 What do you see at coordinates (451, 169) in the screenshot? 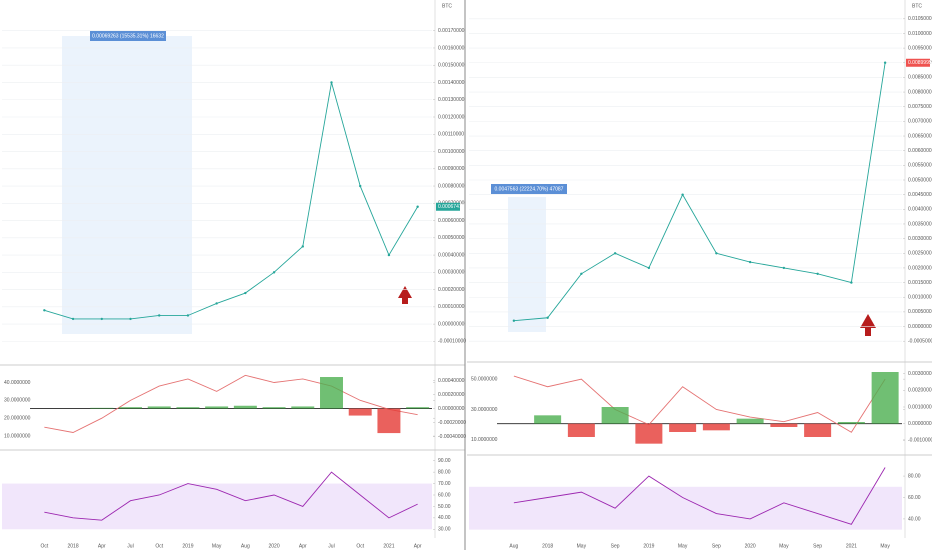
I see `y-tick-label: 0.00090000` at bounding box center [451, 169].